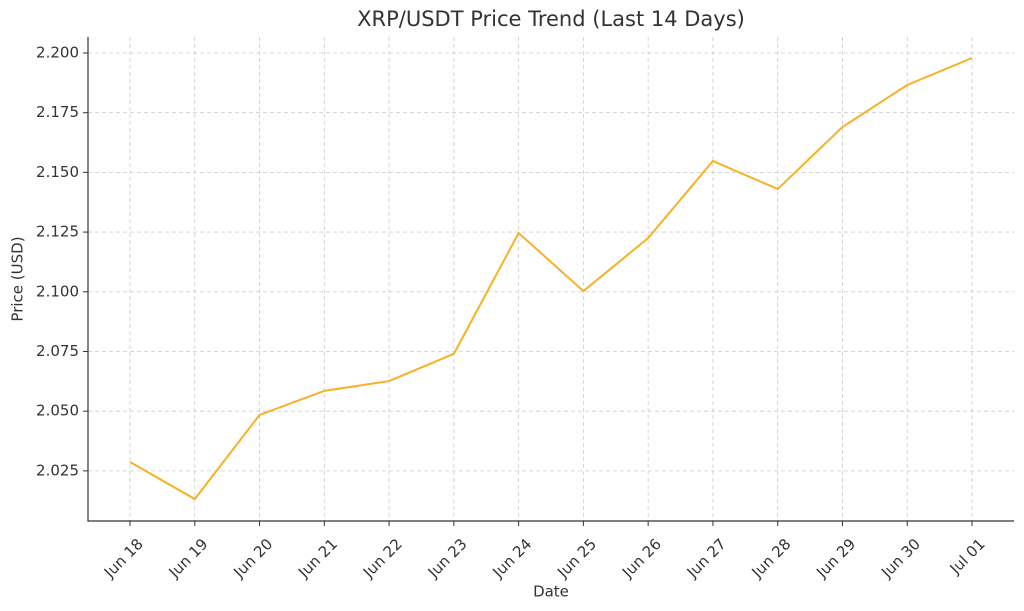  Describe the element at coordinates (57, 291) in the screenshot. I see `y-tick-label: 2.100` at that location.